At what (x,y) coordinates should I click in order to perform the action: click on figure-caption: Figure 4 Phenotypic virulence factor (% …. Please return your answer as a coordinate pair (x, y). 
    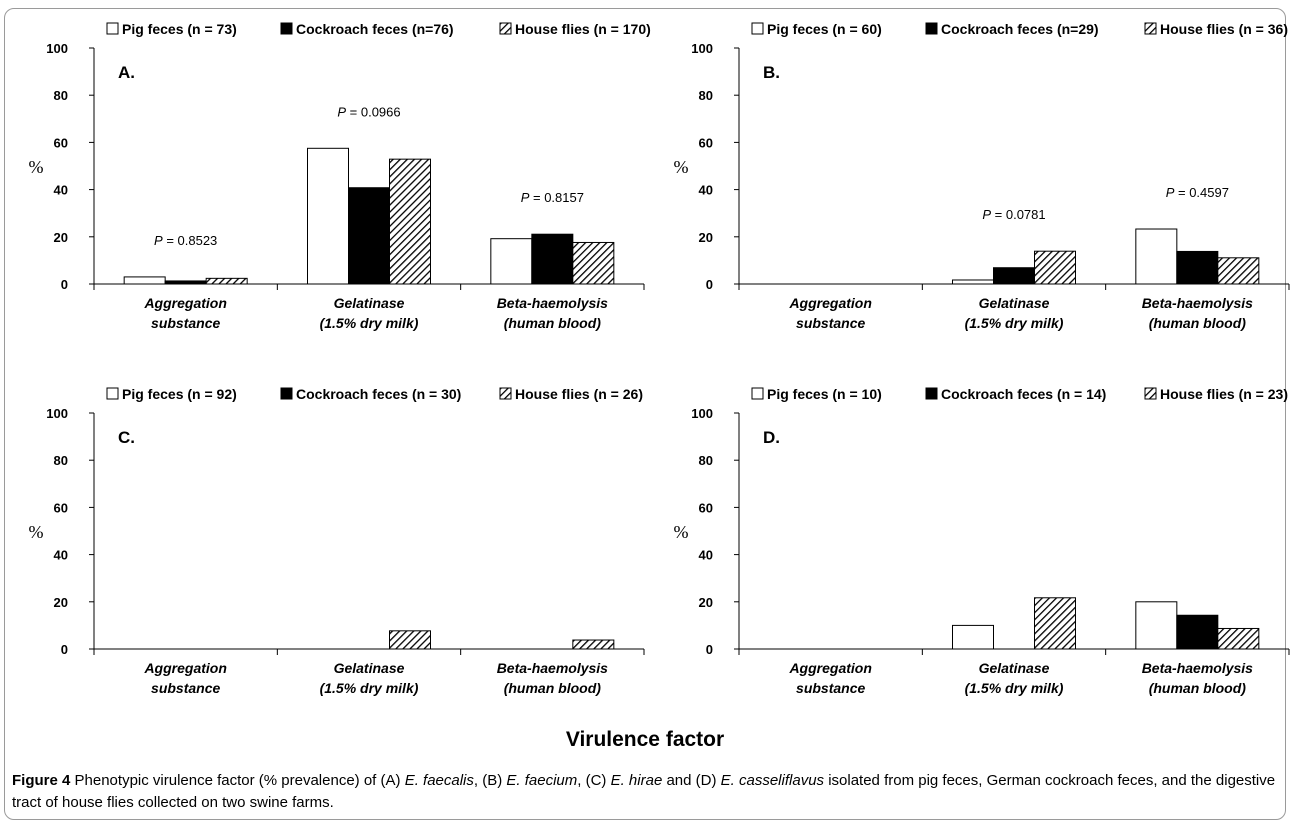
    Looking at the image, I should click on (645, 792).